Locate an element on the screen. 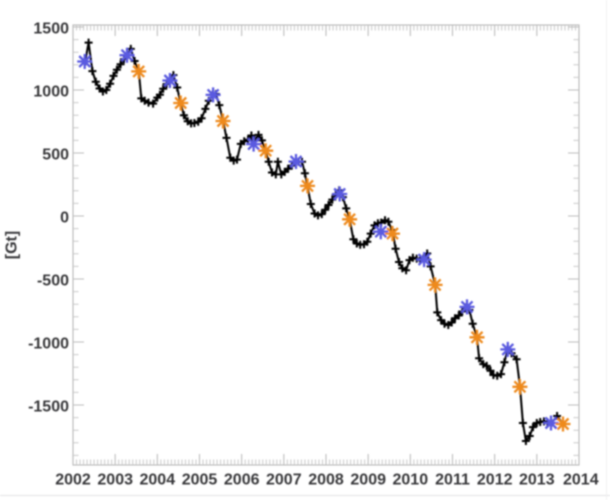 The height and width of the screenshot is (500, 610). svg-text: -500 is located at coordinates (53, 281).